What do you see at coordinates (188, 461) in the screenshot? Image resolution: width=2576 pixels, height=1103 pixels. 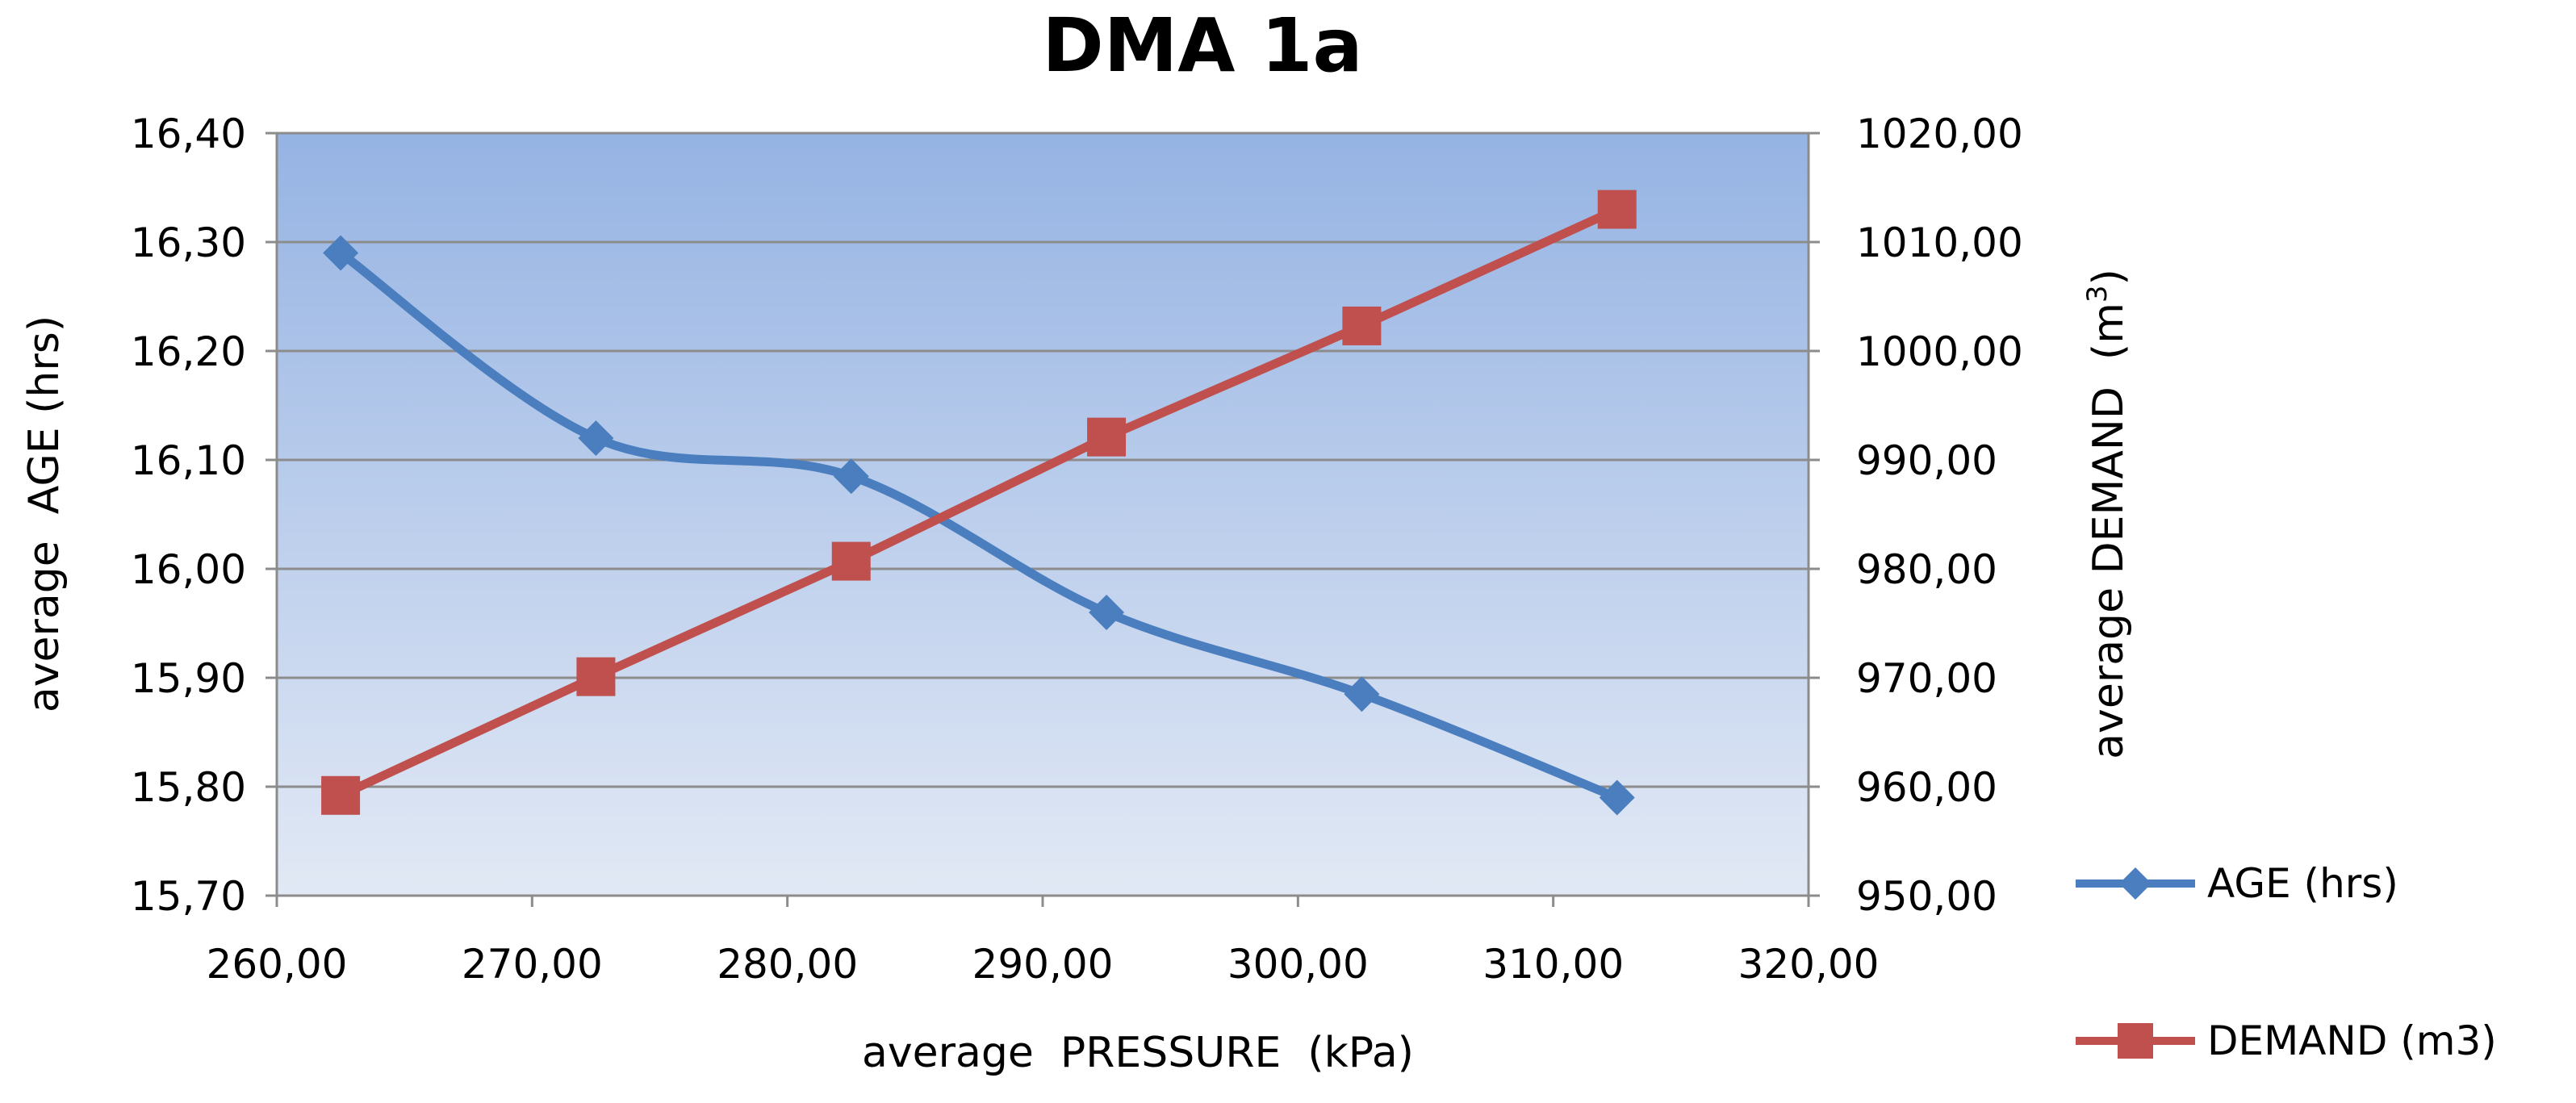 I see `y-tick-label: 16,10` at bounding box center [188, 461].